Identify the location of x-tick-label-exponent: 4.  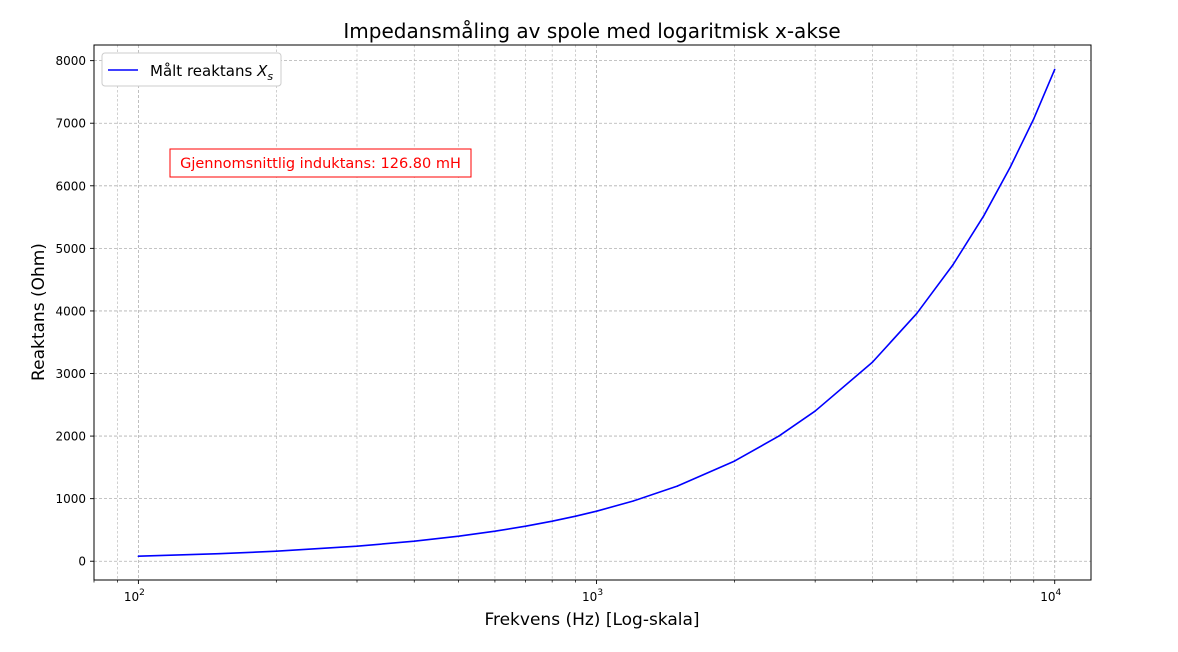
(1058, 593).